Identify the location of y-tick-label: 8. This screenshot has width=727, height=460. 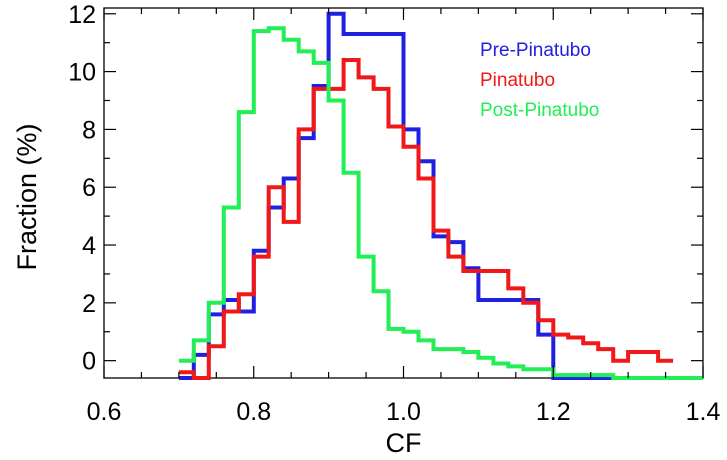
(89, 130).